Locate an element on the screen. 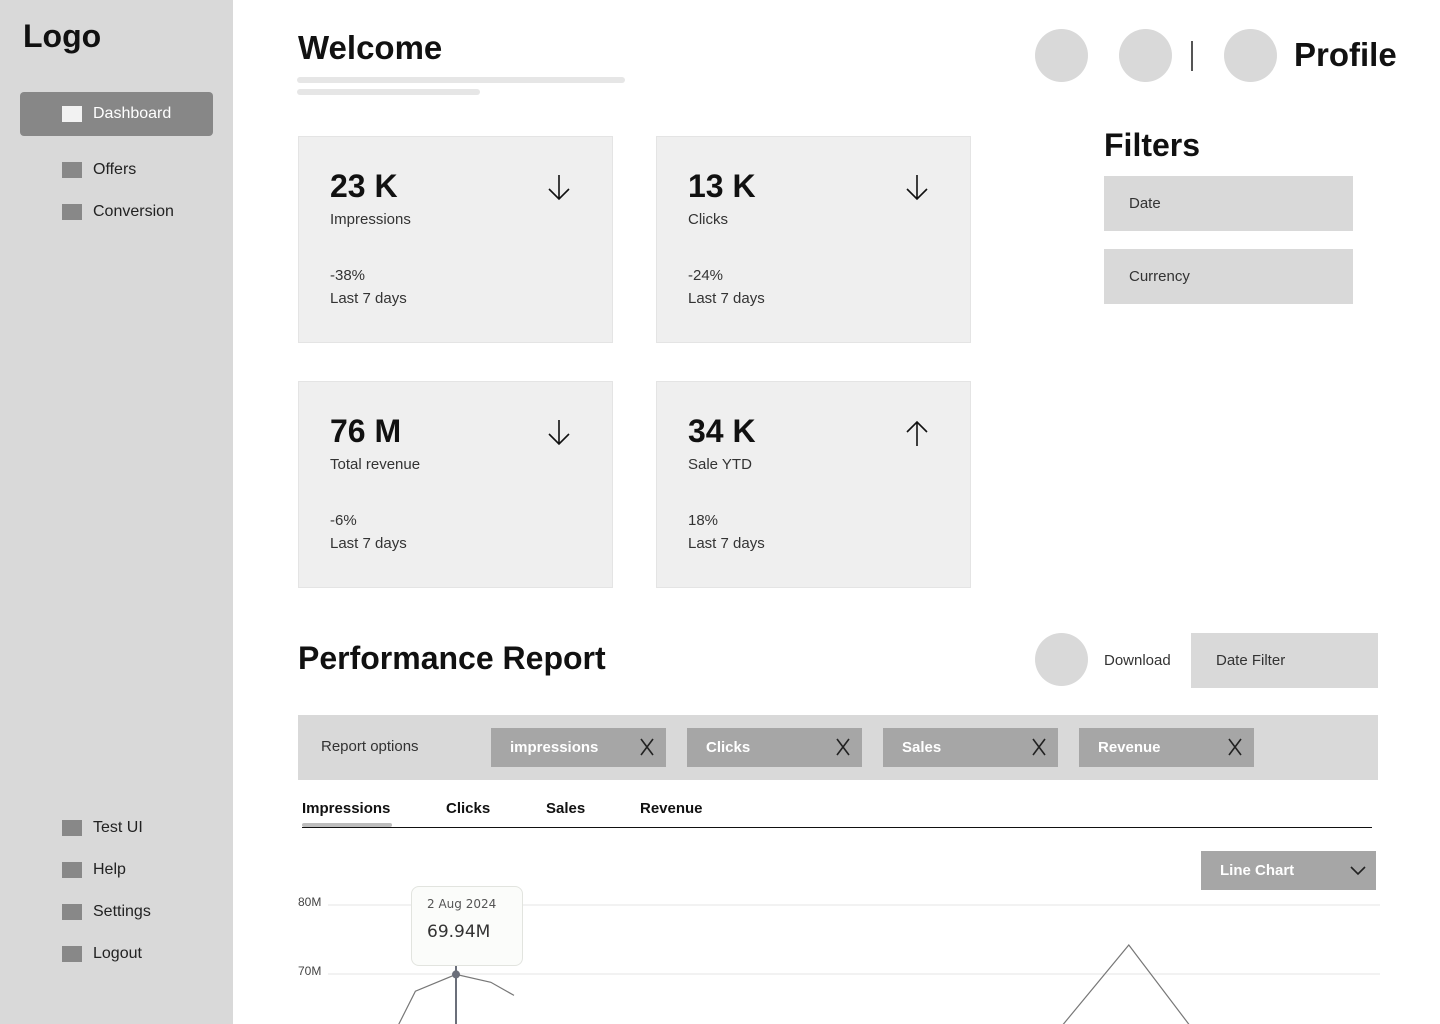 The height and width of the screenshot is (1024, 1440). chip-label: Clicks is located at coordinates (728, 747).